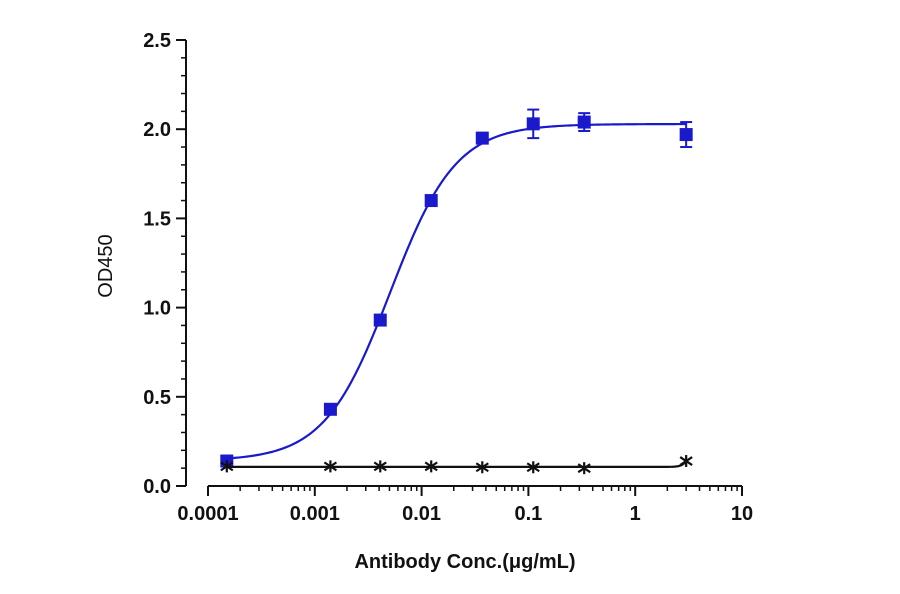 The image size is (900, 594). Describe the element at coordinates (157, 41) in the screenshot. I see `y-tick-label: 2.5` at that location.